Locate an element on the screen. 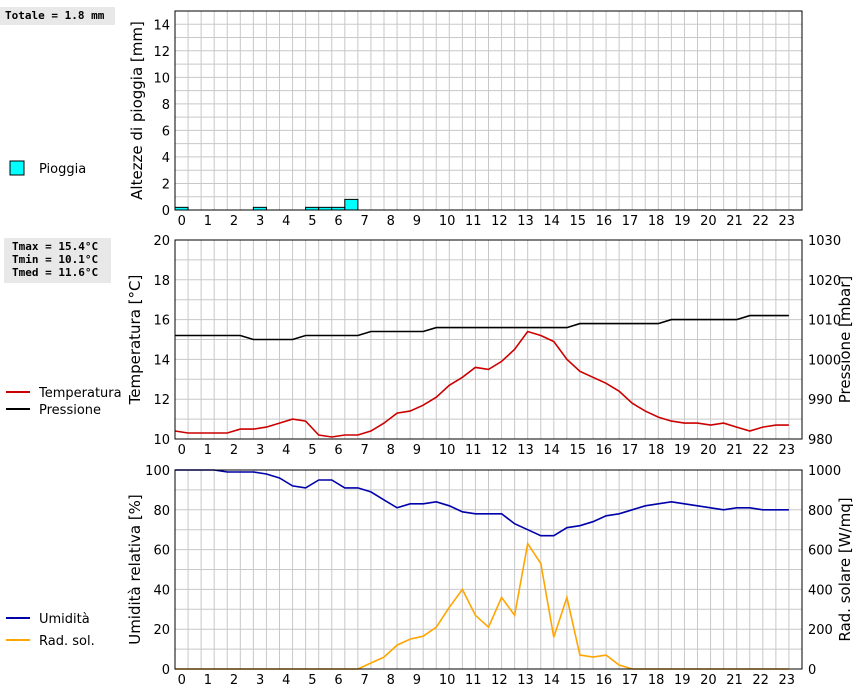  series-line-pressione is located at coordinates (482, 327).